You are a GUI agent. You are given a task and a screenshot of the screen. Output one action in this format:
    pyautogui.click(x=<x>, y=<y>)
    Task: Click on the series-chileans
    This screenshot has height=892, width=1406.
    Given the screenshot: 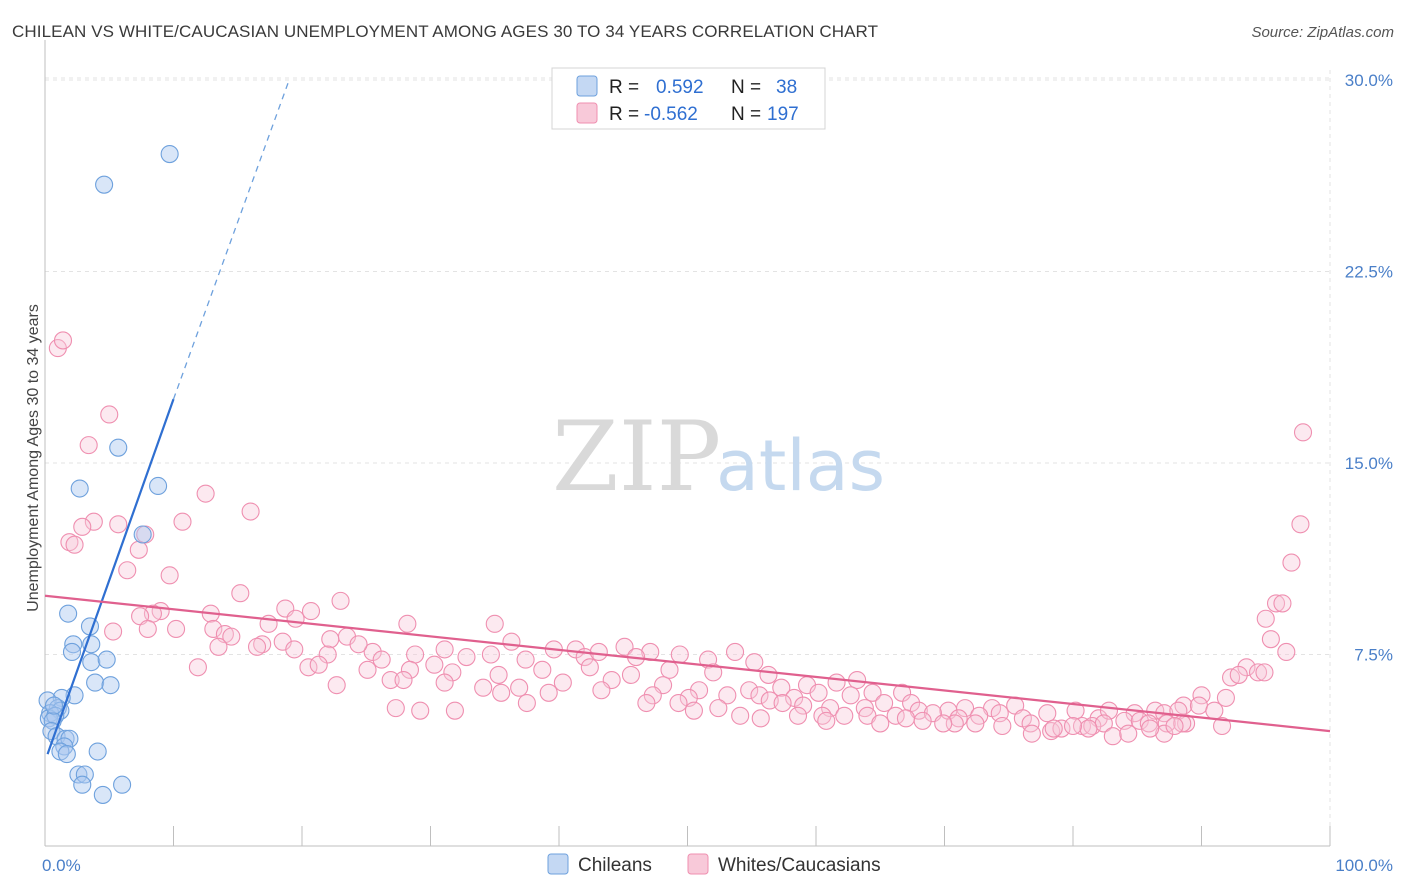 What is the action you would take?
    pyautogui.click(x=108, y=474)
    